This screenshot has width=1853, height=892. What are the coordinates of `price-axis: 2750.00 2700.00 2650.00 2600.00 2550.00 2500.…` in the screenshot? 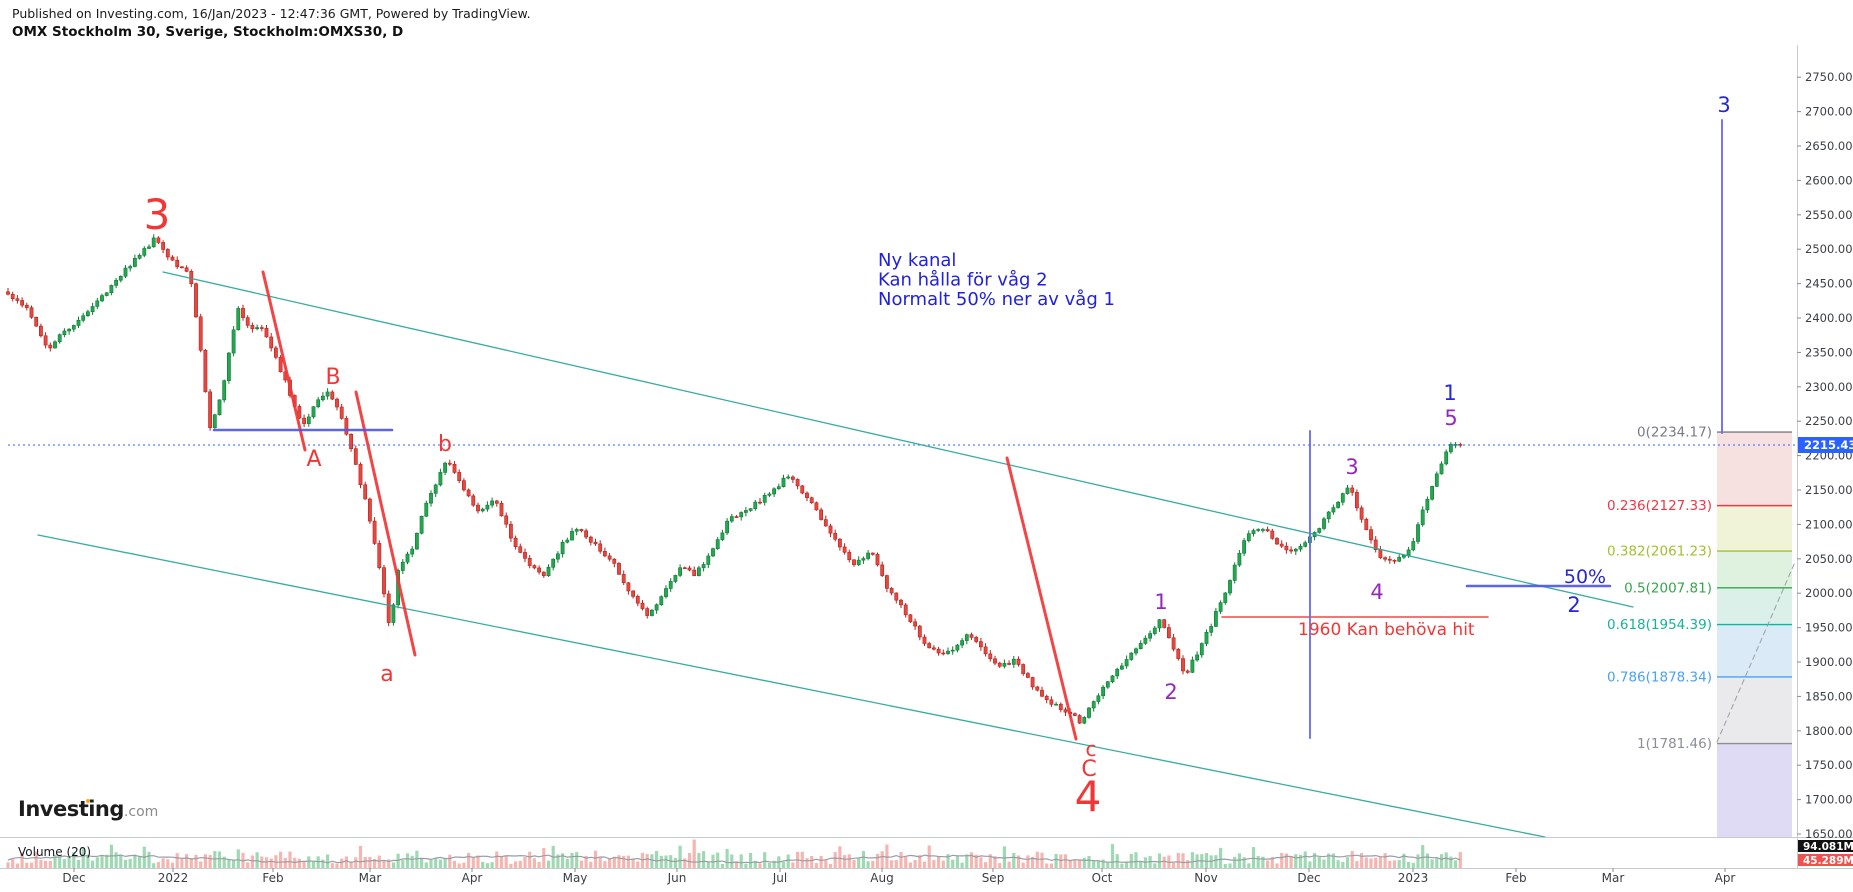 It's located at (1825, 455).